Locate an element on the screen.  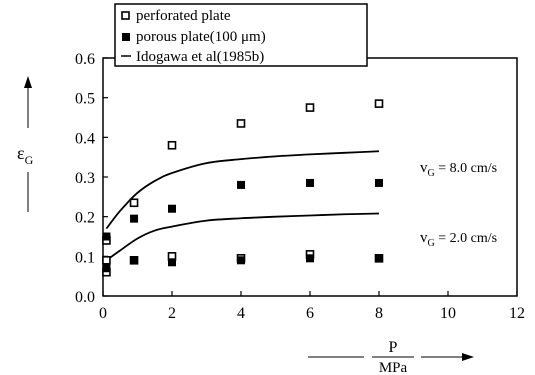
x-tick-label-2: 4 is located at coordinates (241, 313).